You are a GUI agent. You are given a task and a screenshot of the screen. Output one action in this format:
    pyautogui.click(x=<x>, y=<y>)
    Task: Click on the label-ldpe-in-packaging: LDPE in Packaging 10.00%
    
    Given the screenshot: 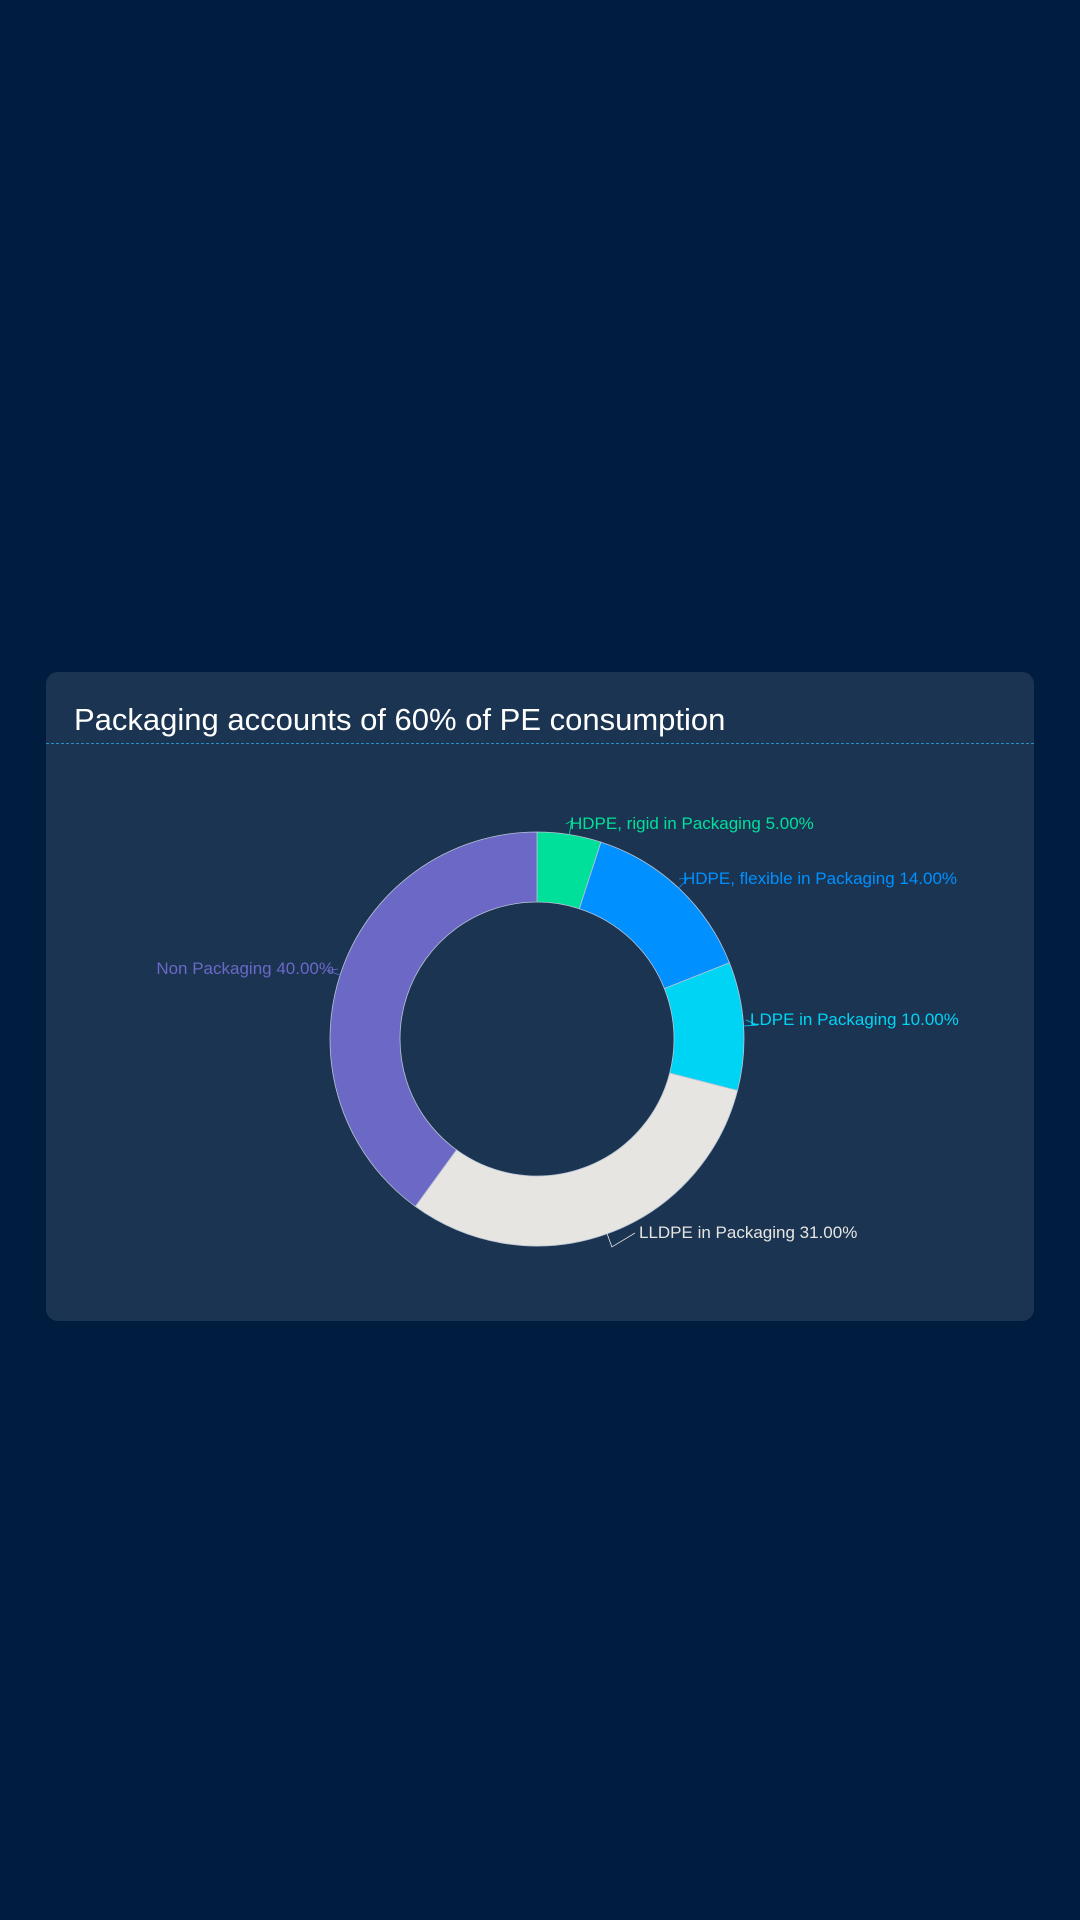 What is the action you would take?
    pyautogui.click(x=854, y=1019)
    